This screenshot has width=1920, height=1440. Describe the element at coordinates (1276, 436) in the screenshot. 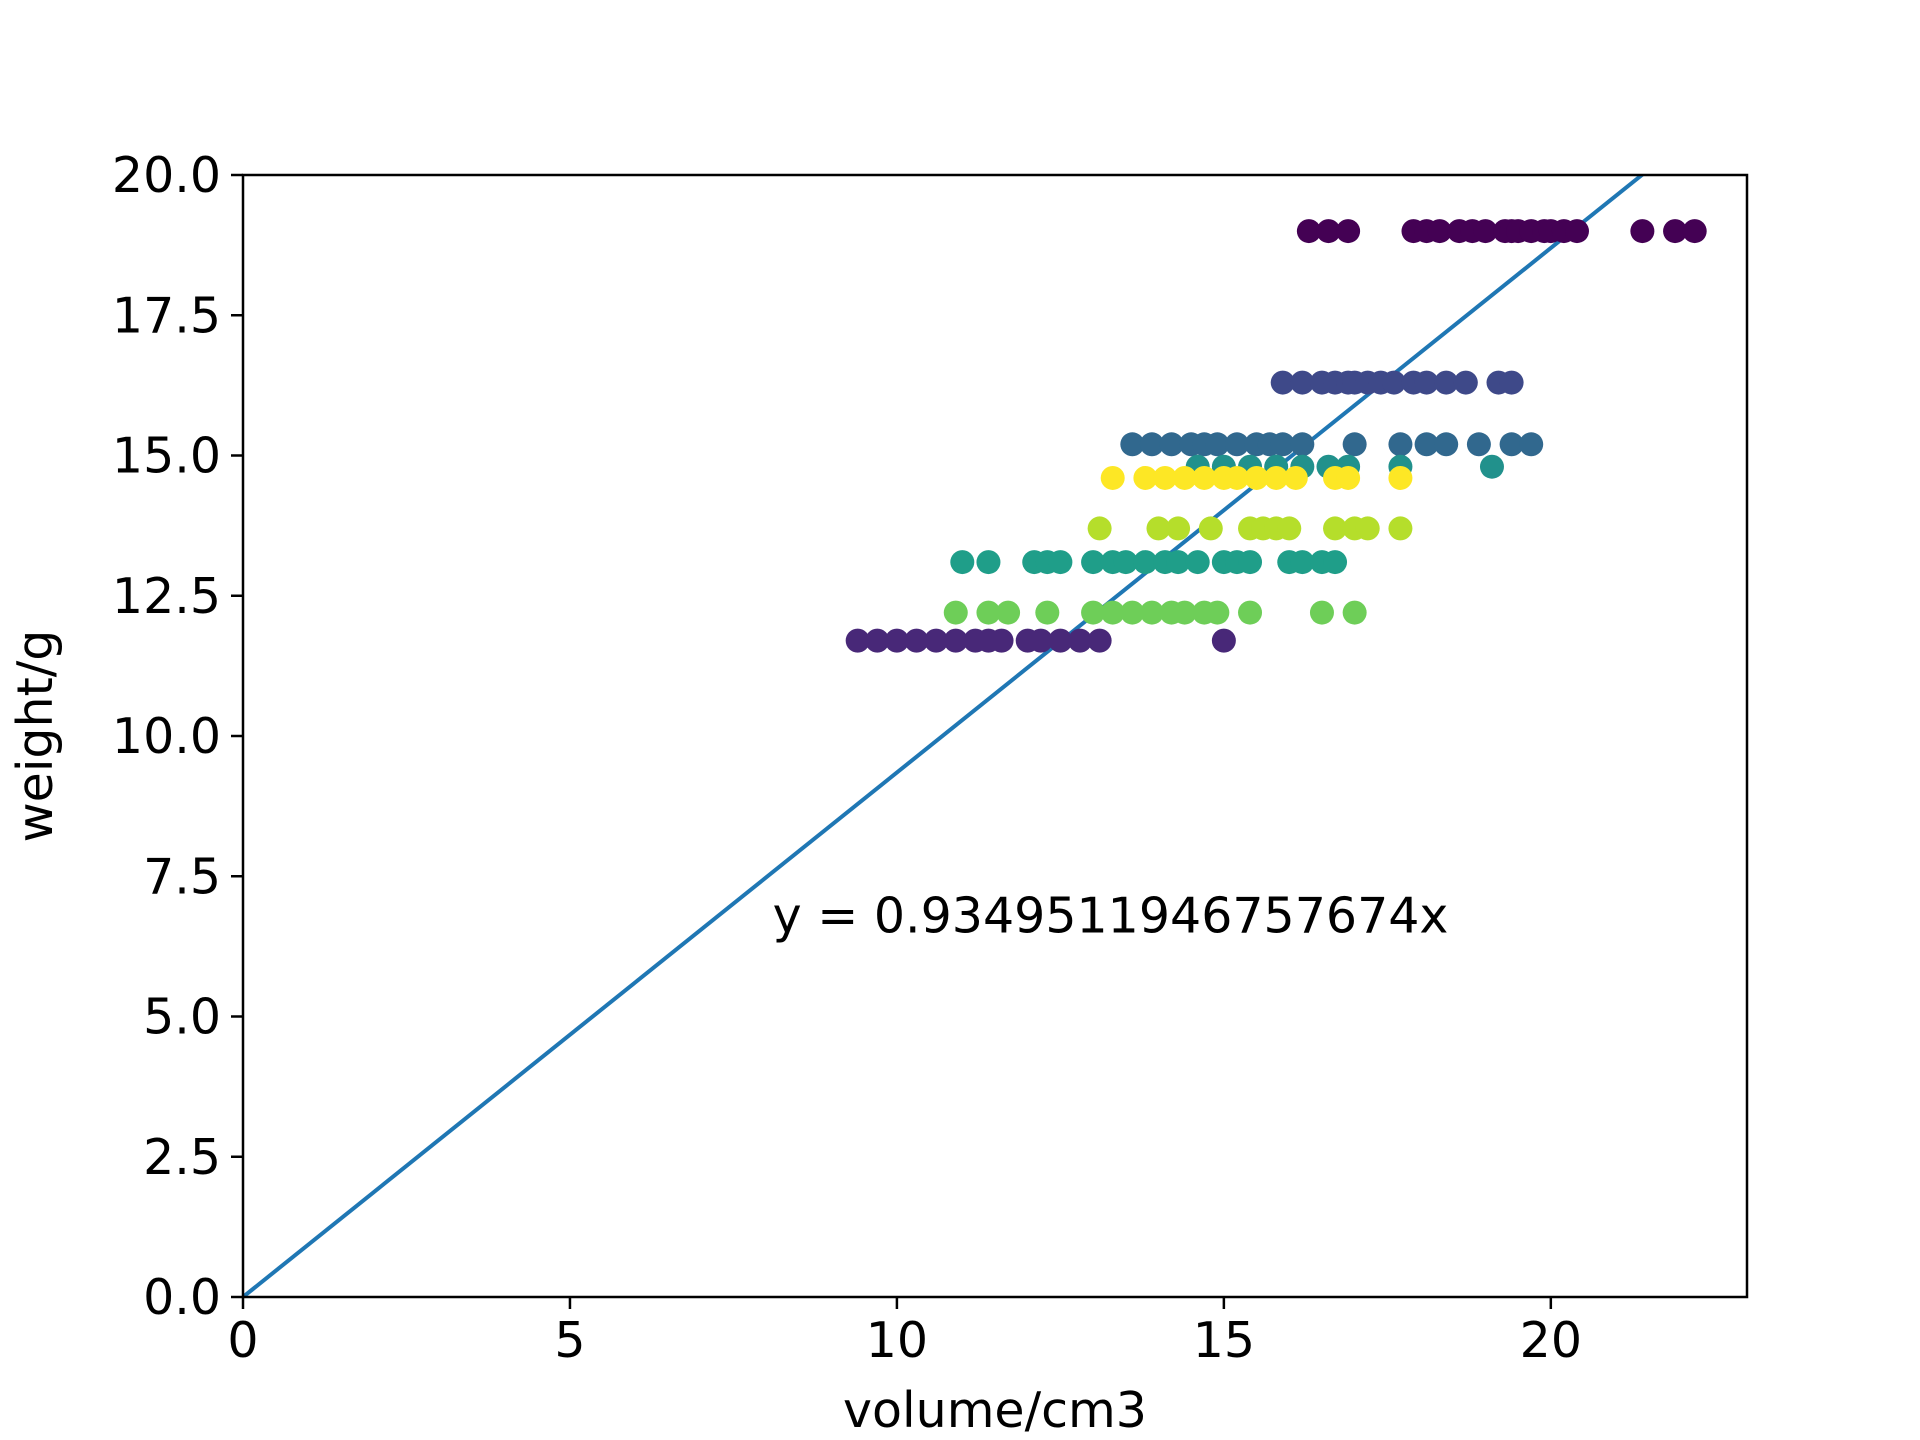

I see `points-layer` at that location.